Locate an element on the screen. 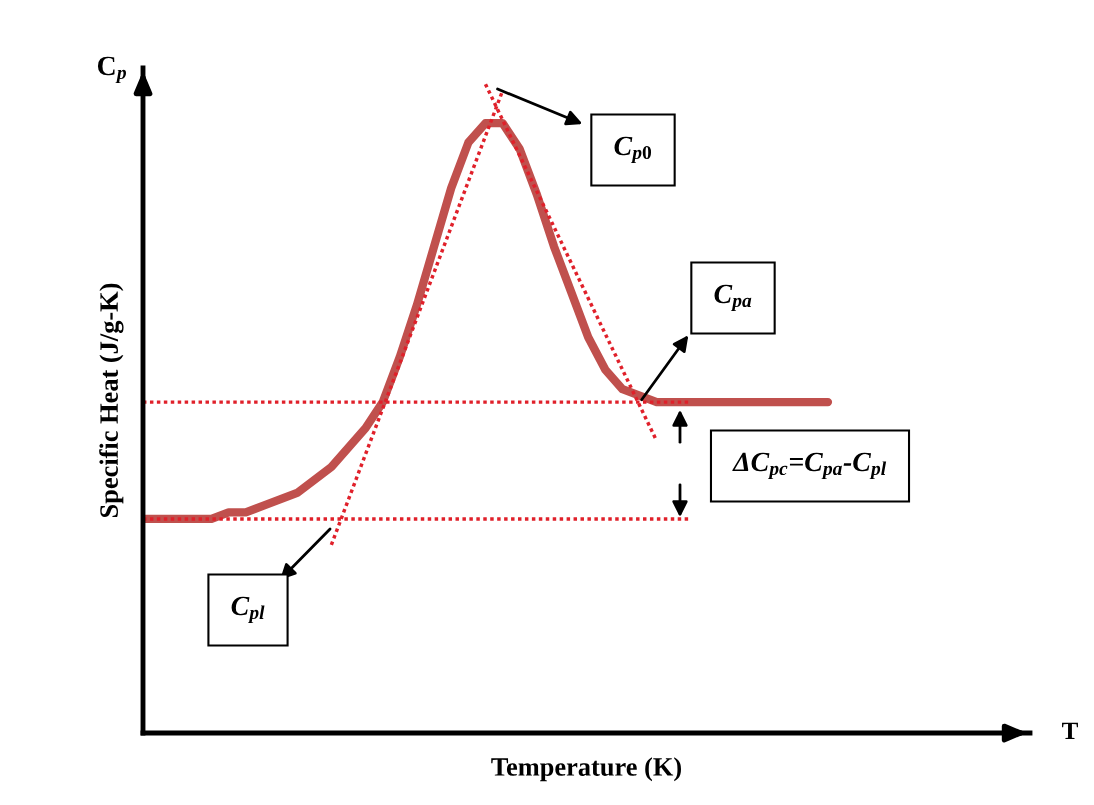  text: T is located at coordinates (1070, 731).